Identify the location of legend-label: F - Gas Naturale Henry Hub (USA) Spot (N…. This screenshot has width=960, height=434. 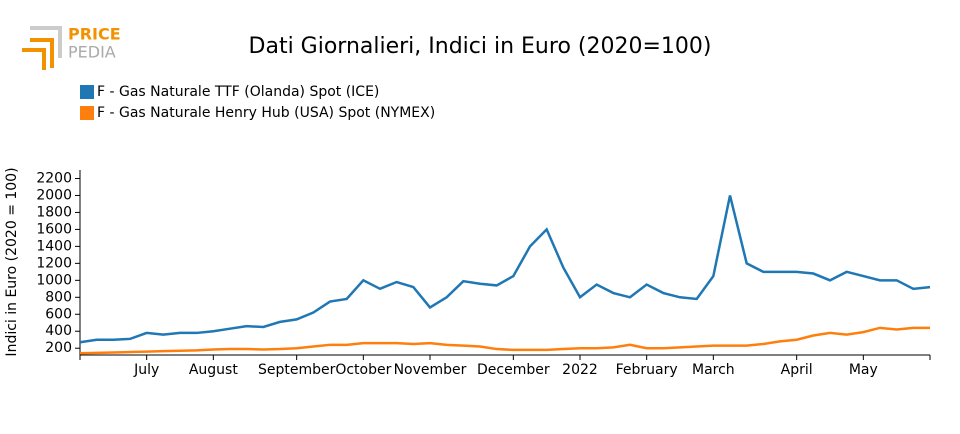
(266, 113).